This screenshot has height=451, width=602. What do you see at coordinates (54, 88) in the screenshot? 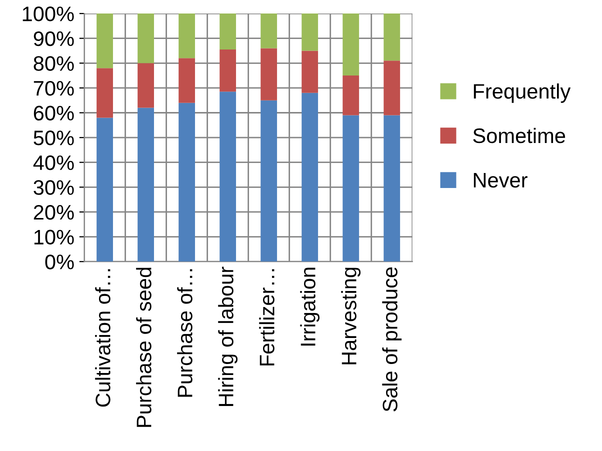
I see `y-tick-label: 70%` at bounding box center [54, 88].